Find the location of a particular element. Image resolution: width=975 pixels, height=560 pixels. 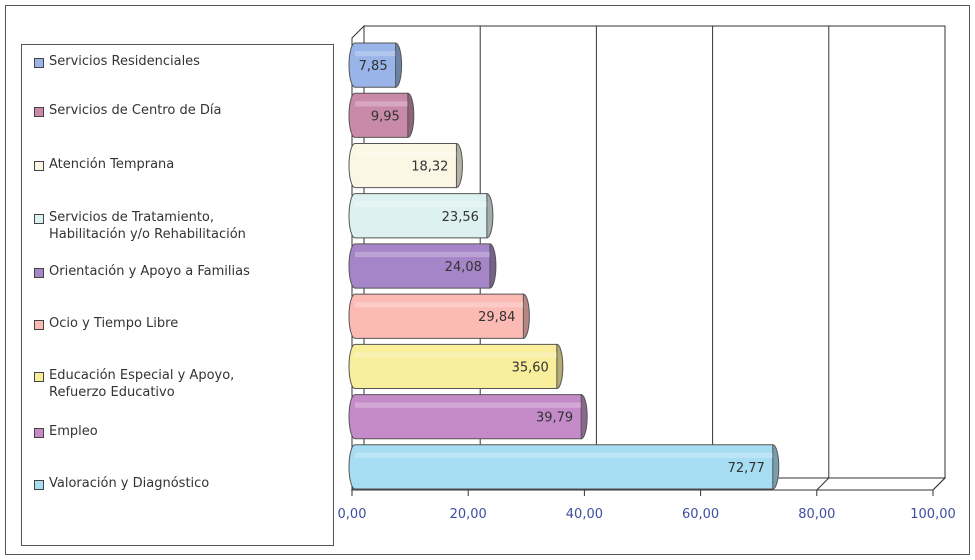

x-tick-label: 60,00 is located at coordinates (700, 514).